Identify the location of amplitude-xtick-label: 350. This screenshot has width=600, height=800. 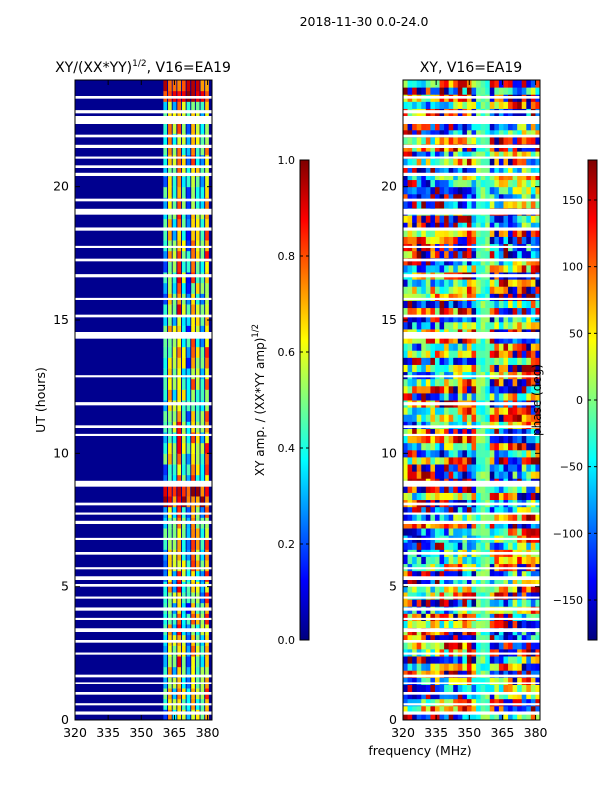
(141, 732).